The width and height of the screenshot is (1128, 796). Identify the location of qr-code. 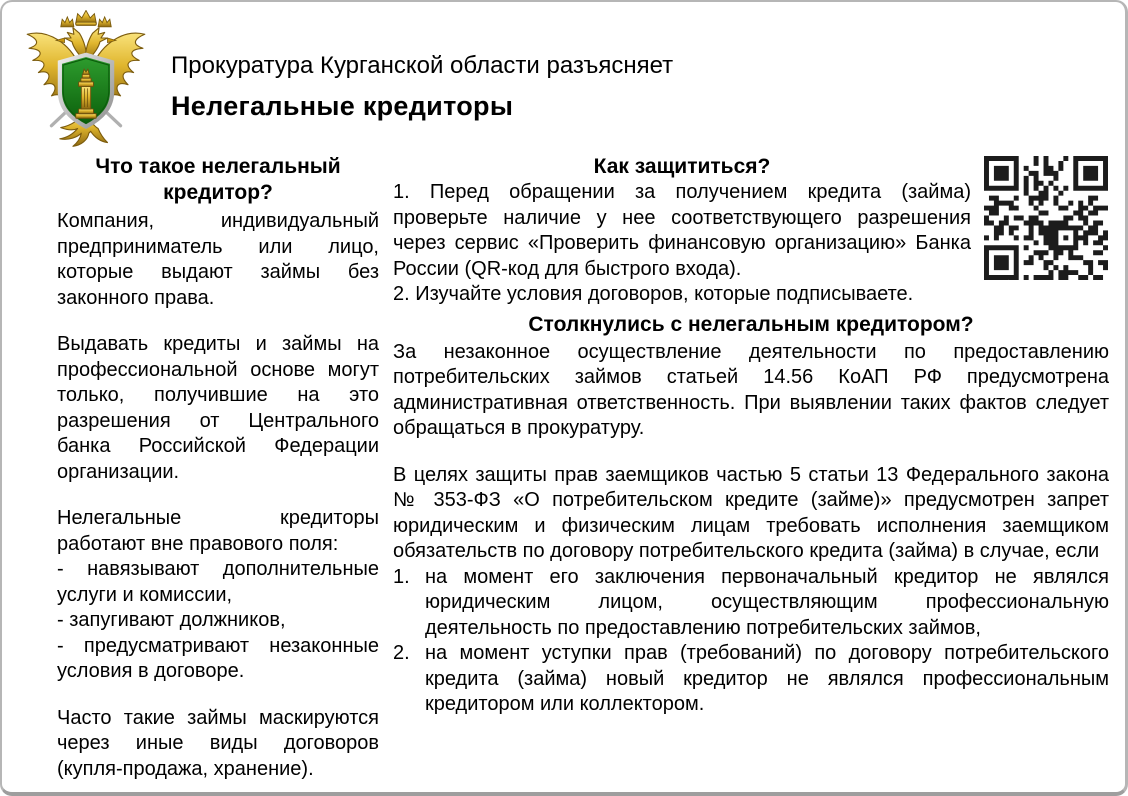
(1046, 218).